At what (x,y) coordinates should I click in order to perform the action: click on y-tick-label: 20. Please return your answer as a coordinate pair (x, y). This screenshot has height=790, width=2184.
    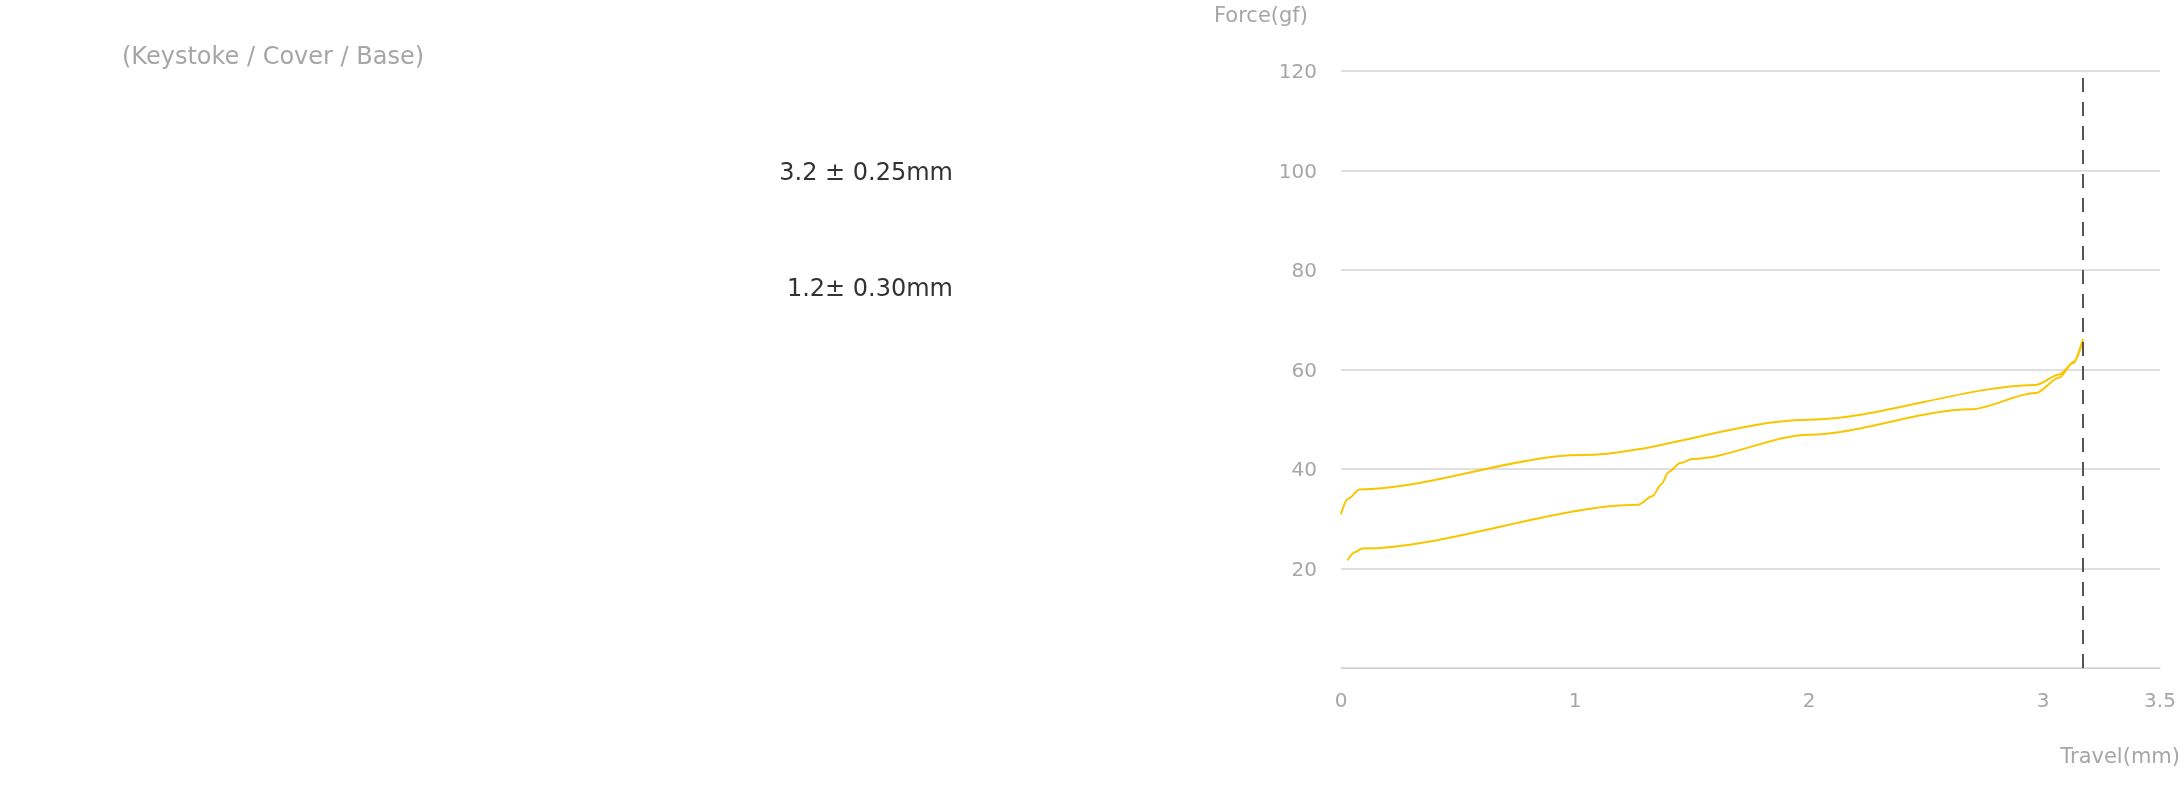
    Looking at the image, I should click on (1304, 568).